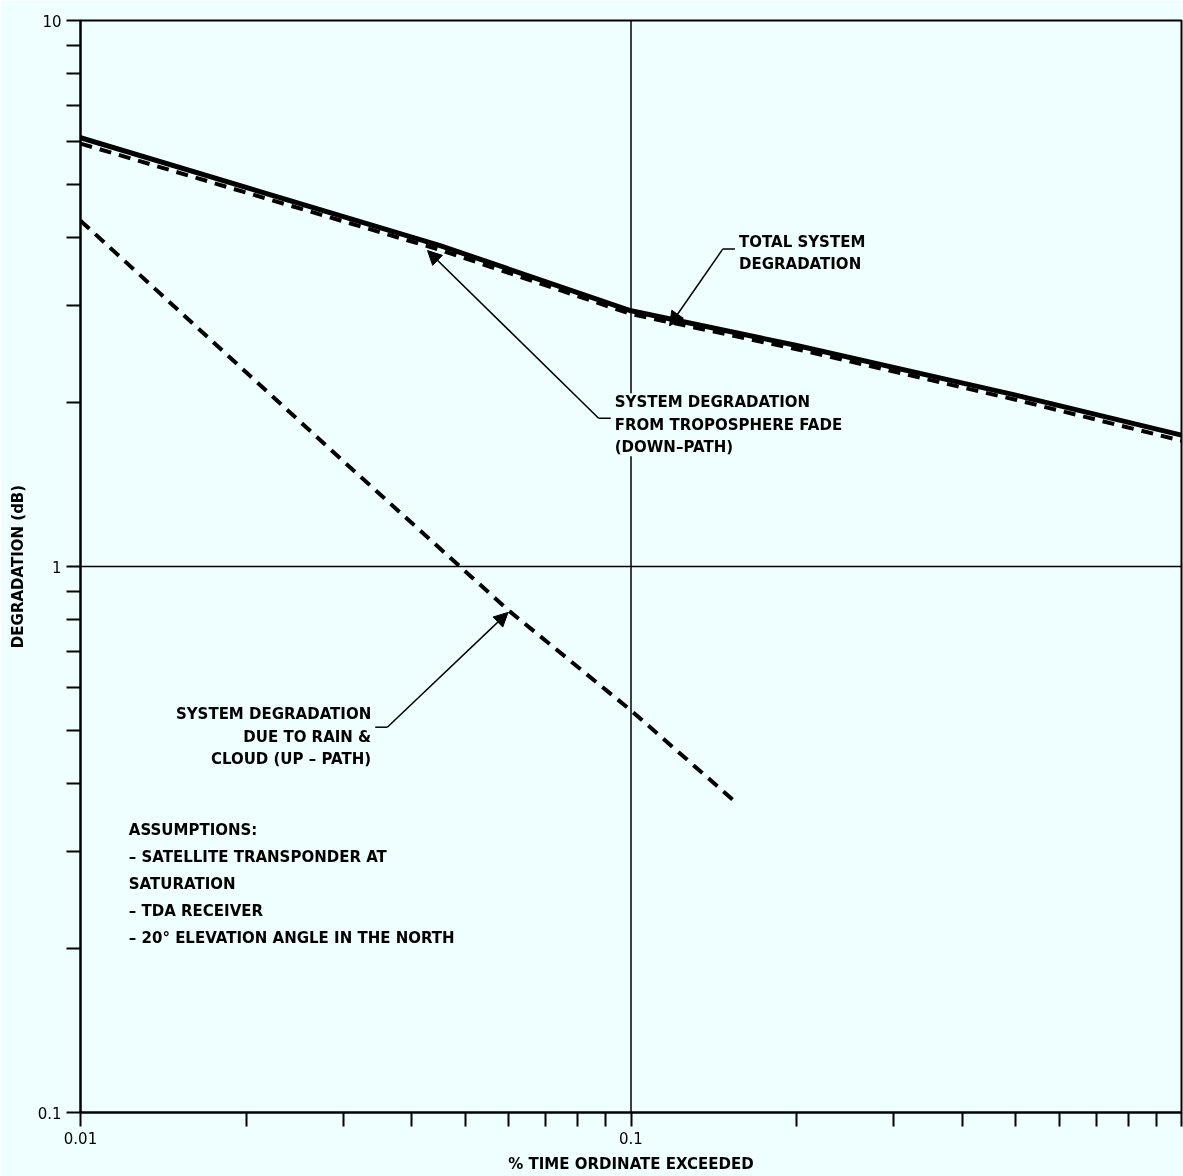 Image resolution: width=1183 pixels, height=1176 pixels. I want to click on y-tick-label: 0.1, so click(49, 1113).